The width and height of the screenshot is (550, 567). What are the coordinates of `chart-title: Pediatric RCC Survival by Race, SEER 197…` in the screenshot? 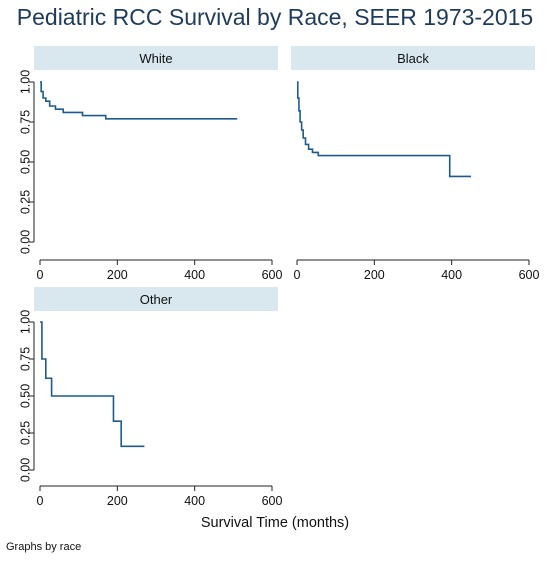 It's located at (275, 17).